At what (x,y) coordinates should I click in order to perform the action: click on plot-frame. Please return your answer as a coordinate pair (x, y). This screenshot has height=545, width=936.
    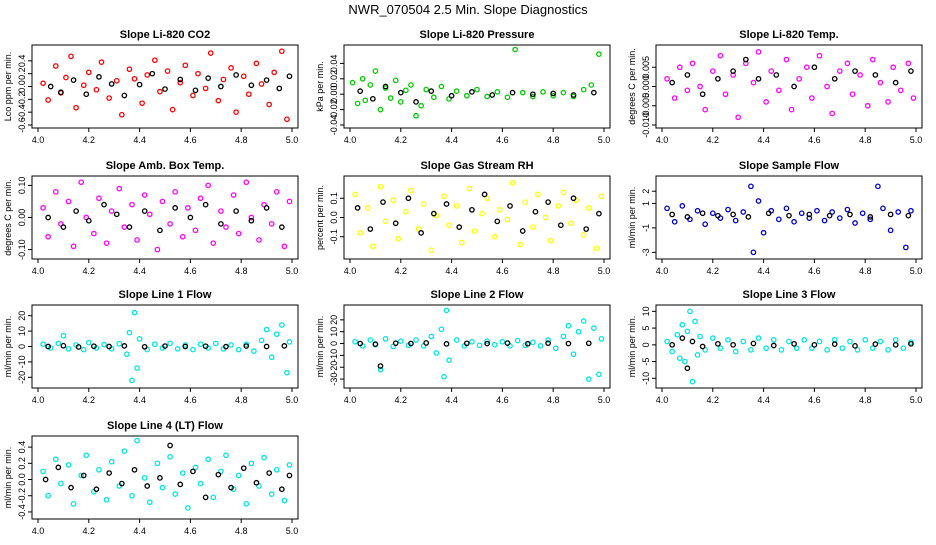
    Looking at the image, I should click on (477, 217).